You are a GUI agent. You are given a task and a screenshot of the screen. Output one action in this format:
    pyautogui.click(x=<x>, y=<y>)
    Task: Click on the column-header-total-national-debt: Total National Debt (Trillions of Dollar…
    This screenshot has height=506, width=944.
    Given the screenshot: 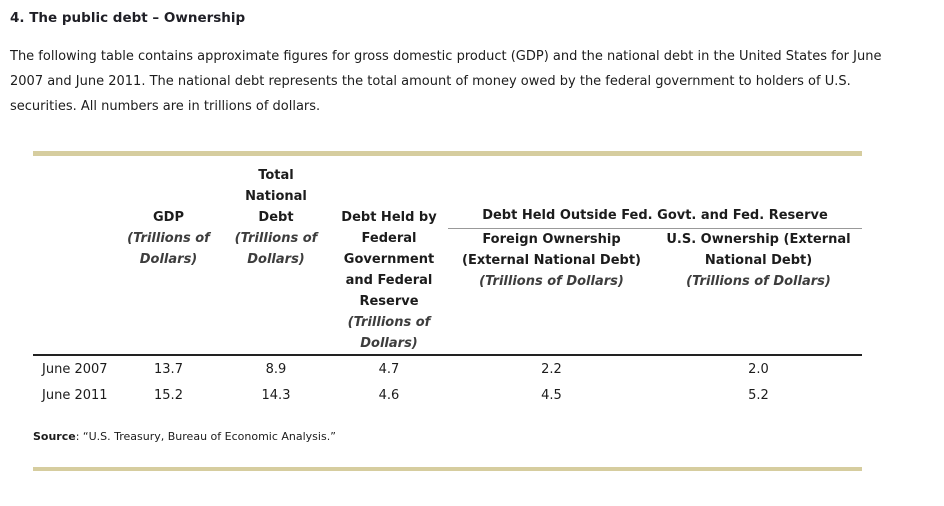 What is the action you would take?
    pyautogui.click(x=276, y=259)
    